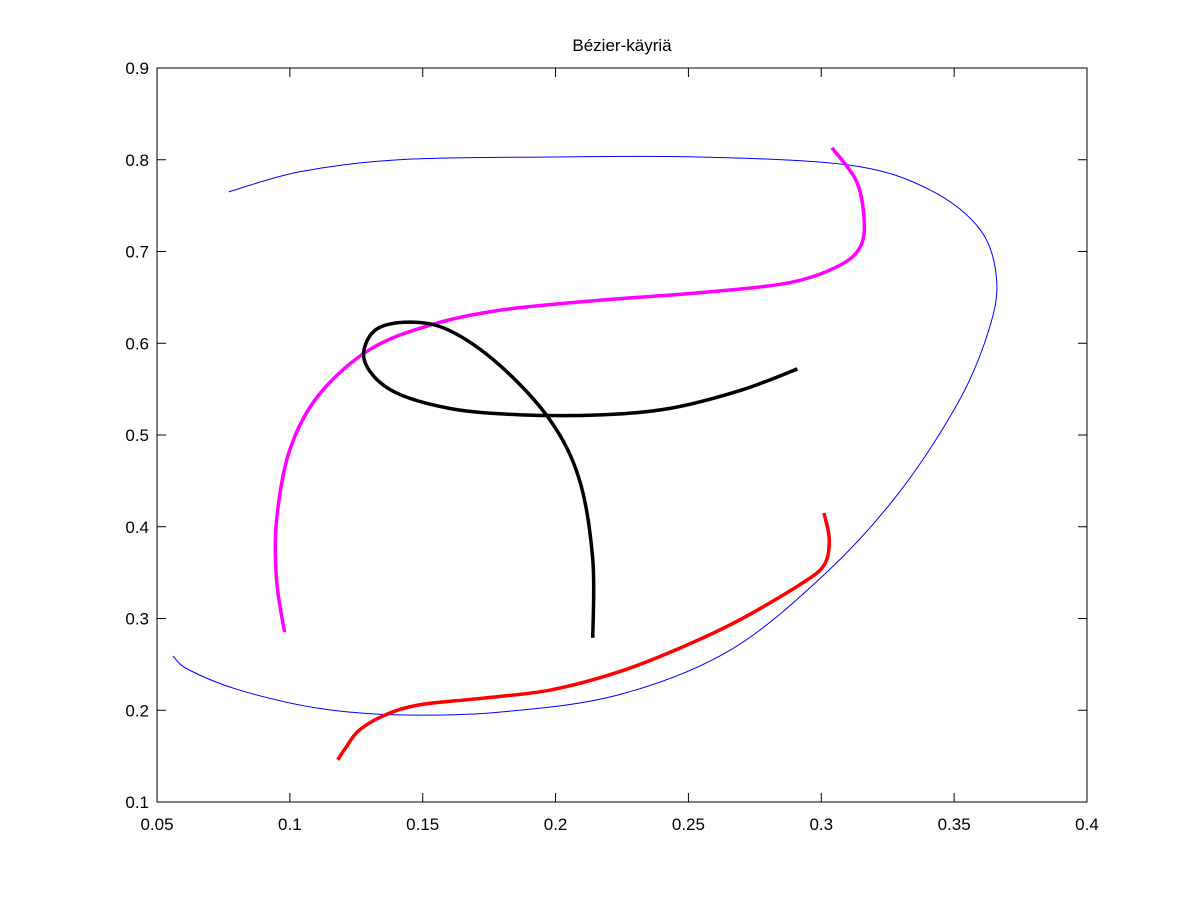  I want to click on x-tick-label: 0.25, so click(688, 824).